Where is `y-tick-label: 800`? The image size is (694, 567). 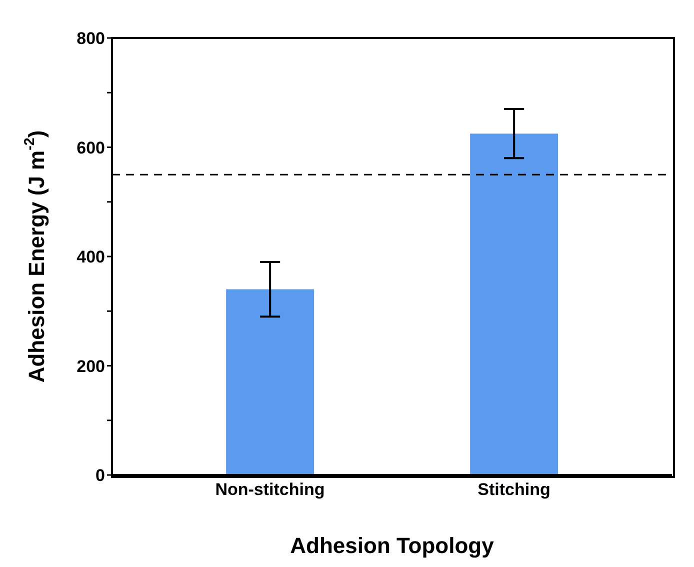
y-tick-label: 800 is located at coordinates (90, 38).